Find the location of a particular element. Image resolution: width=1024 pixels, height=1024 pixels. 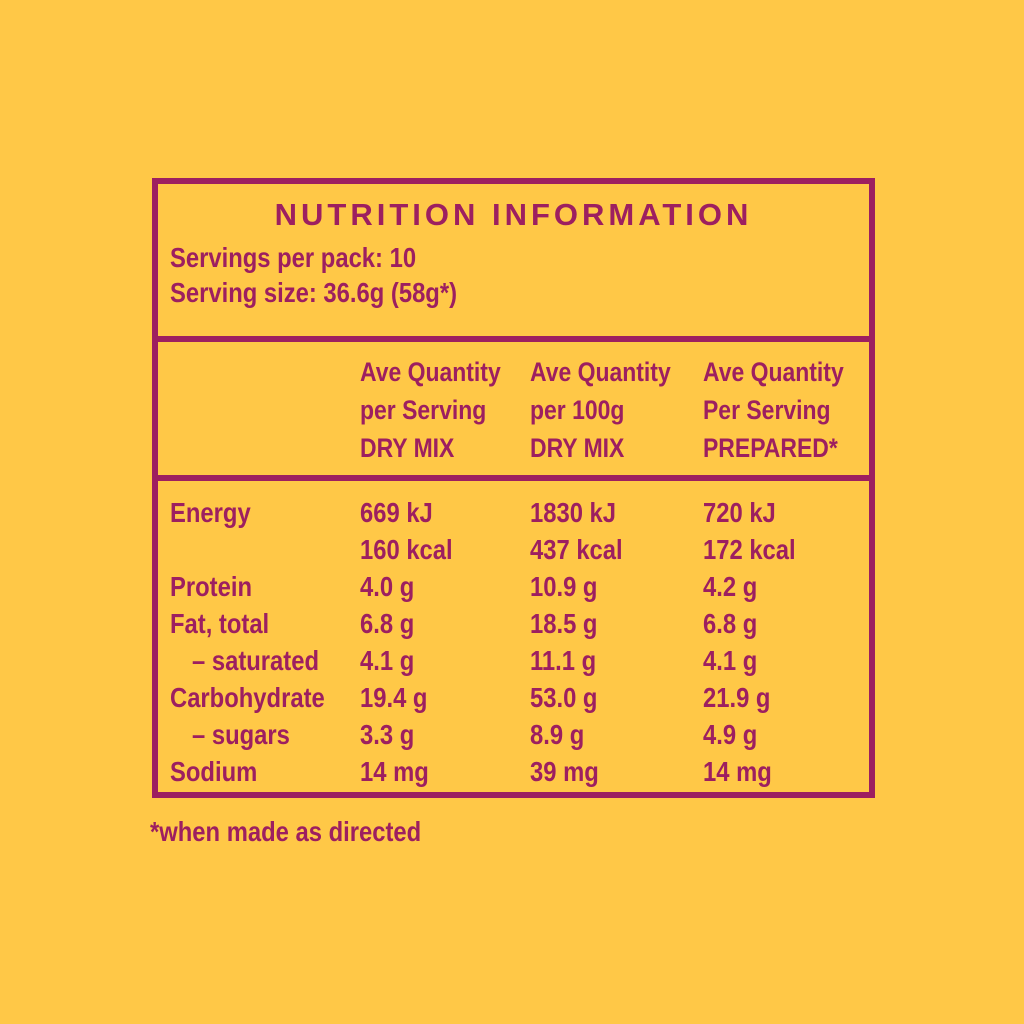

prepared-footnote: *when made as directed is located at coordinates (309, 832).